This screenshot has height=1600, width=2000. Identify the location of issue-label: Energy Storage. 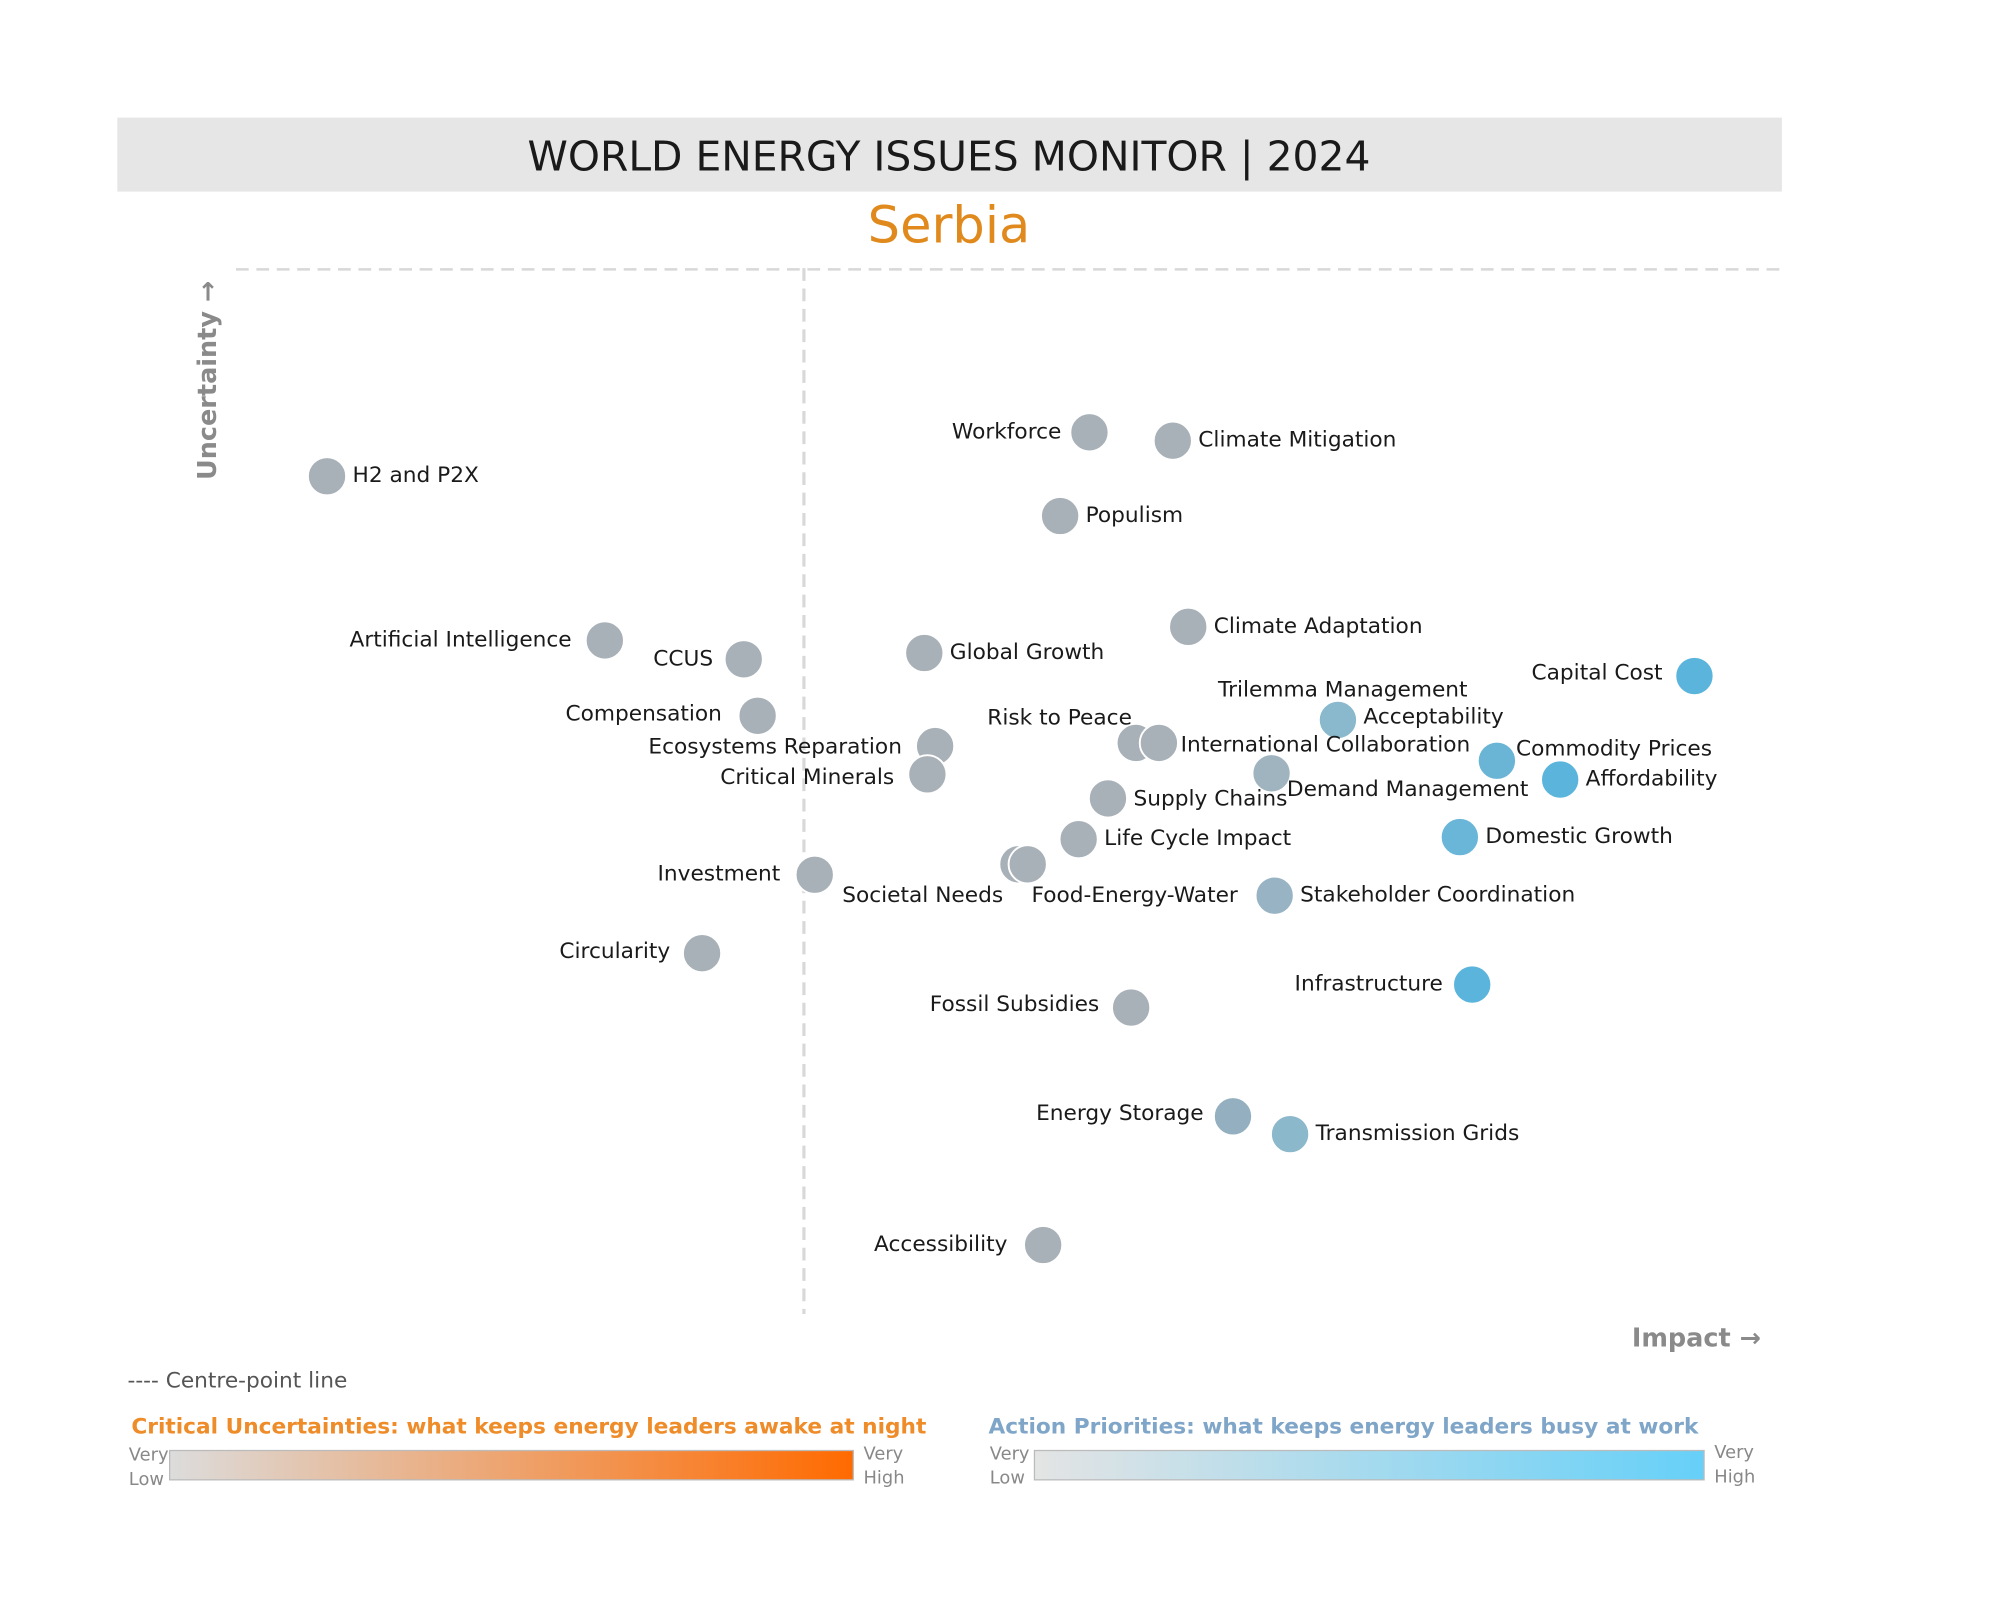
(1120, 1113).